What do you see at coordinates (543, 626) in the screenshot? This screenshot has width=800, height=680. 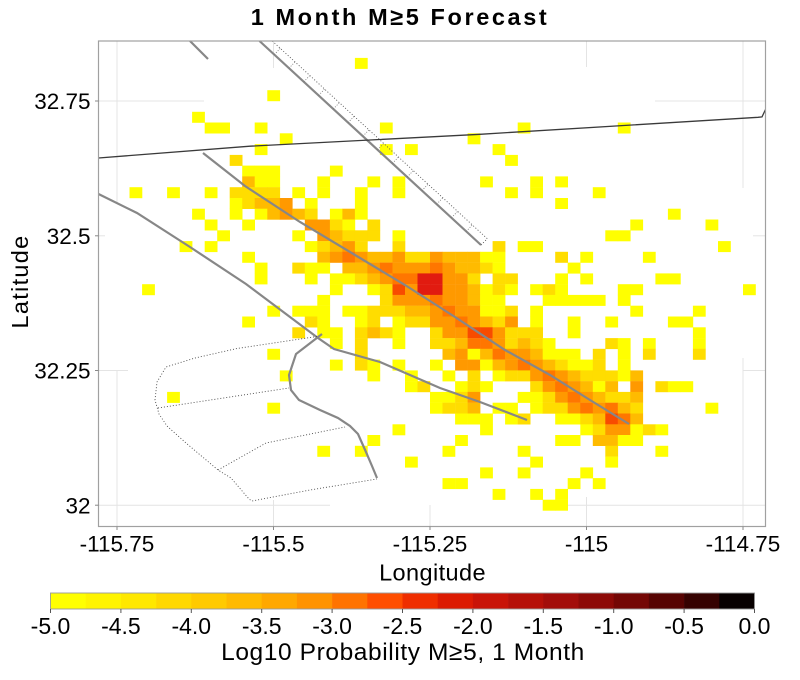 I see `svg-text: -1.5` at bounding box center [543, 626].